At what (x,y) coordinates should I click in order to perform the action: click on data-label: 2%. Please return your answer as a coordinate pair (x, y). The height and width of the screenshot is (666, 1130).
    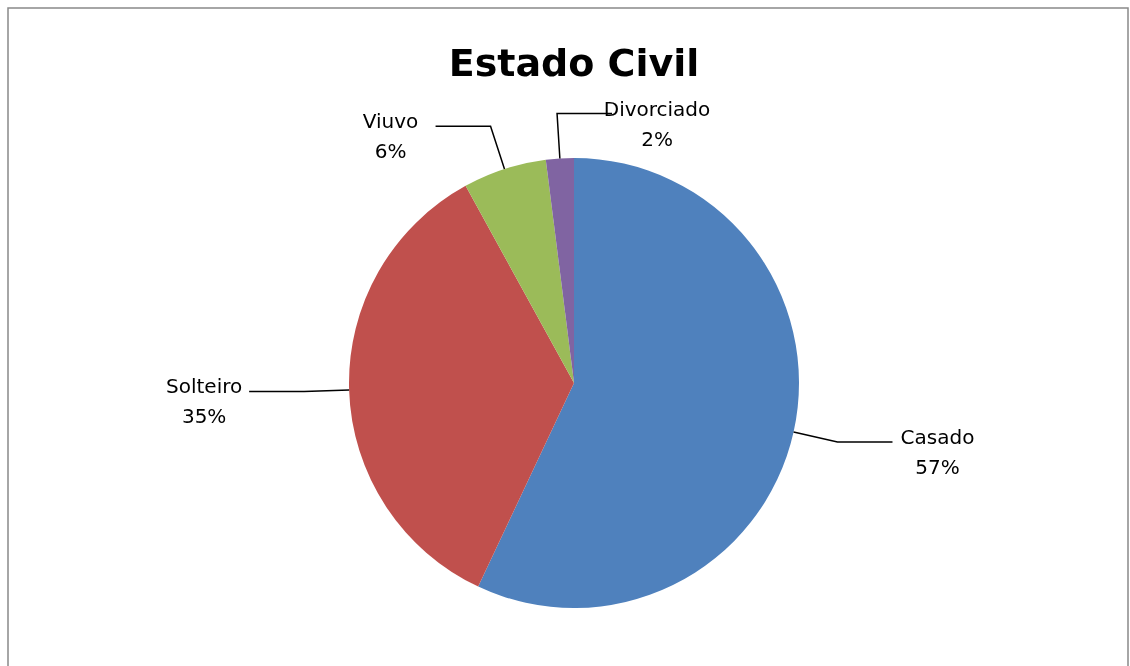
    Looking at the image, I should click on (657, 138).